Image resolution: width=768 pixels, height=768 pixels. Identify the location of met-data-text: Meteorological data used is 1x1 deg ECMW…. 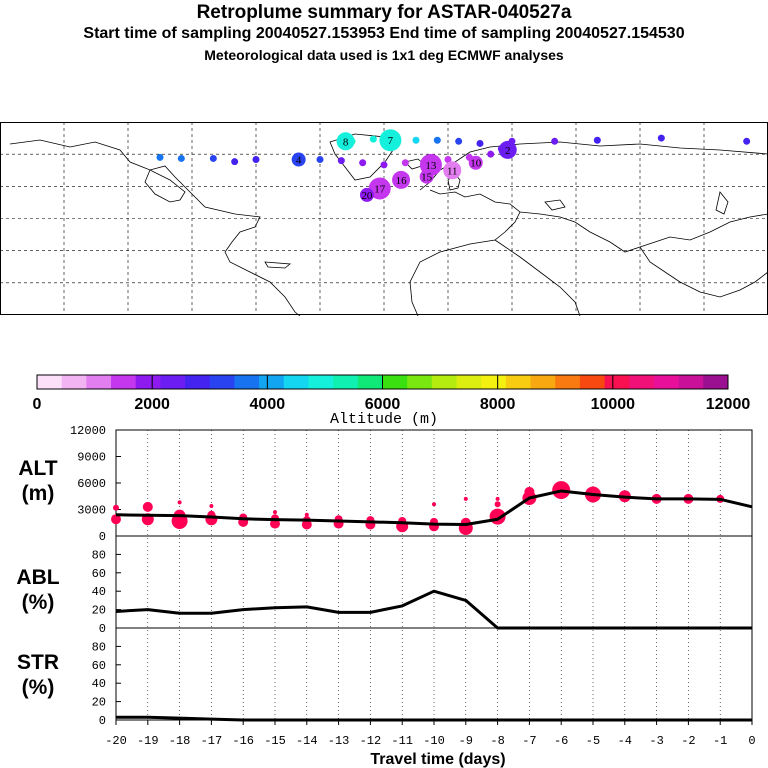
(384, 55).